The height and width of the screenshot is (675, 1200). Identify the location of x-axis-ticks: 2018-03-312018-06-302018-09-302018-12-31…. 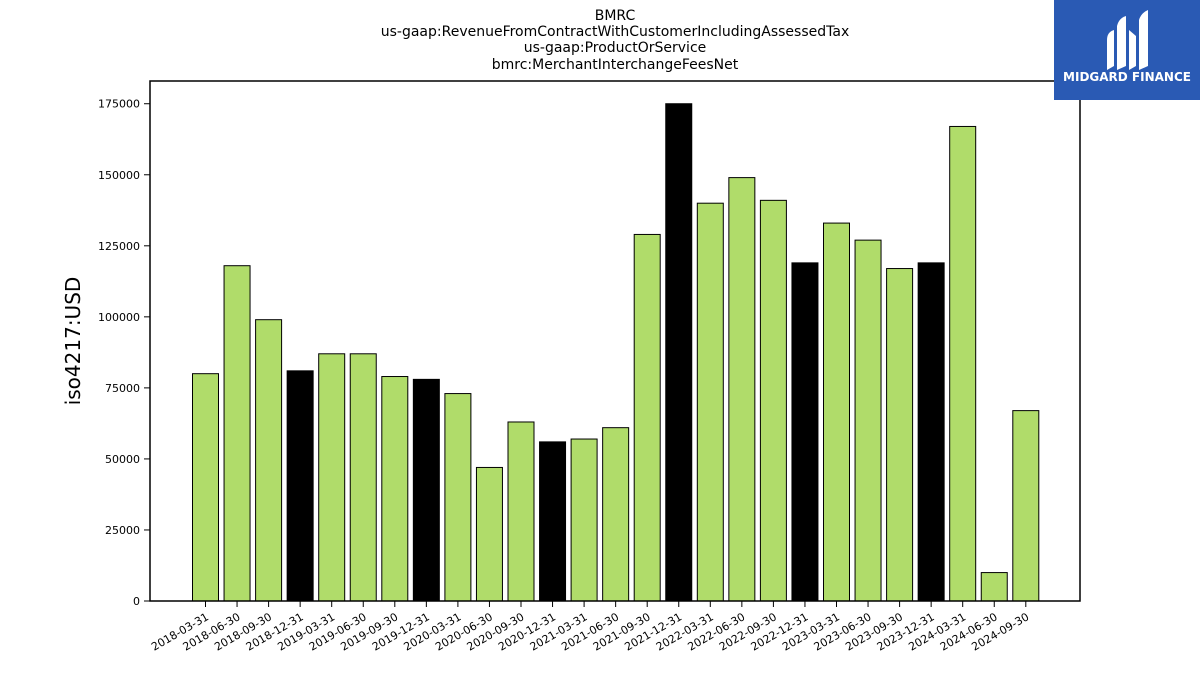
(590, 627).